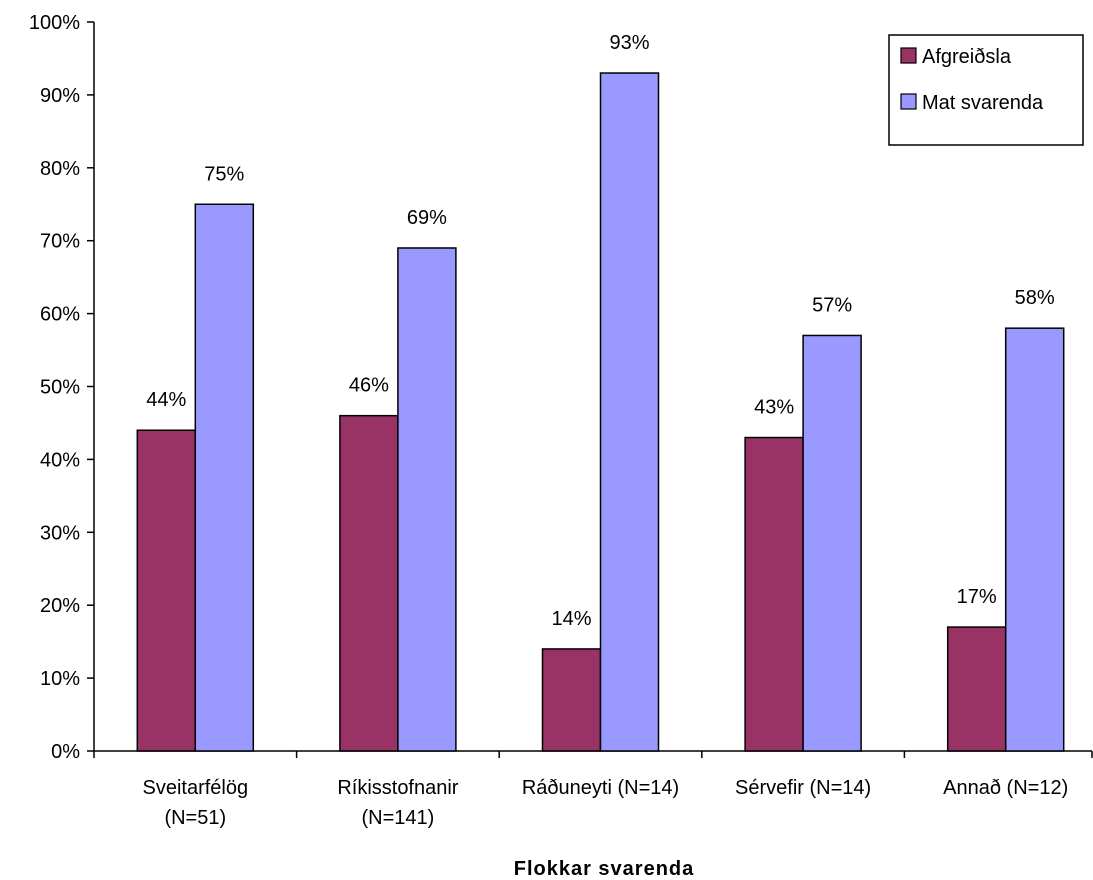 Image resolution: width=1093 pixels, height=880 pixels. What do you see at coordinates (60, 169) in the screenshot?
I see `y-tick-label: 80%` at bounding box center [60, 169].